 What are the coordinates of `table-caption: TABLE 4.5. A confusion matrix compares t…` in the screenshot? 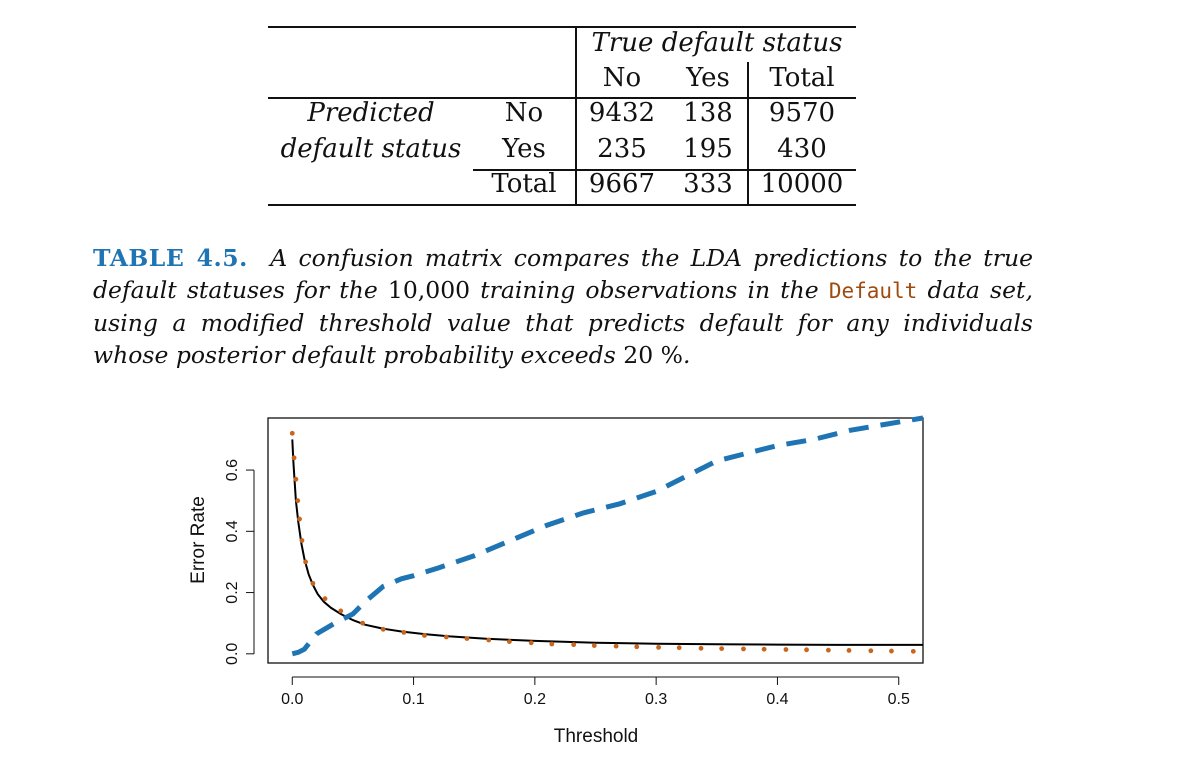 It's located at (563, 306).